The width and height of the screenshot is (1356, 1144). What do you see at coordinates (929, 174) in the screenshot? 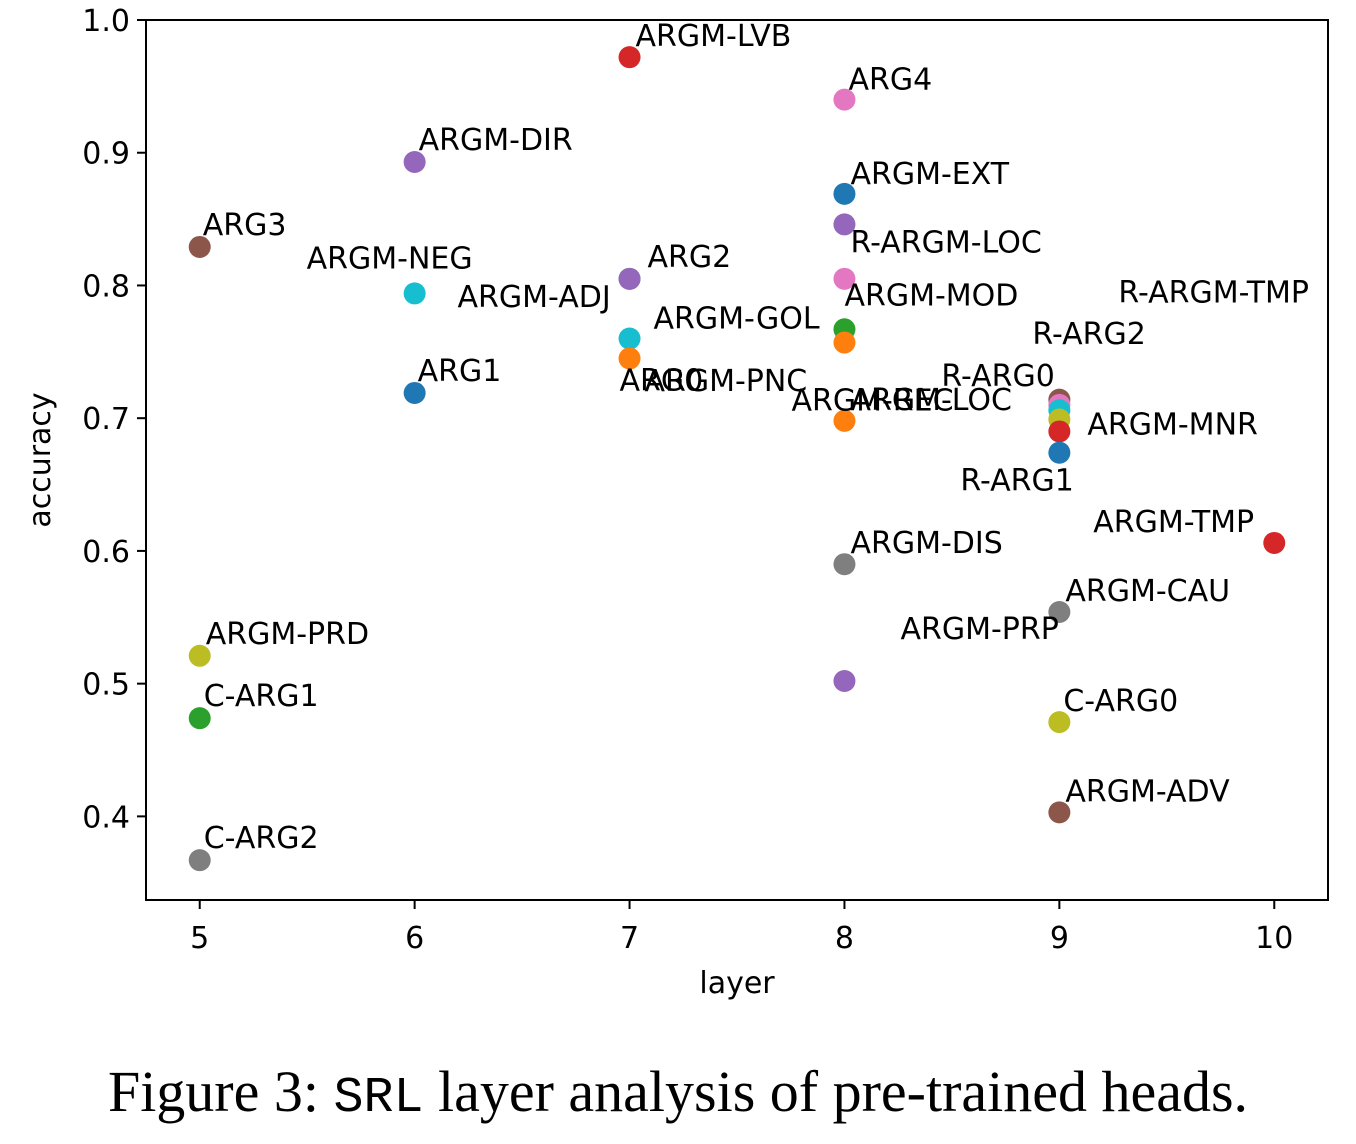
I see `label-argm-ext: ARGM-EXT` at bounding box center [929, 174].